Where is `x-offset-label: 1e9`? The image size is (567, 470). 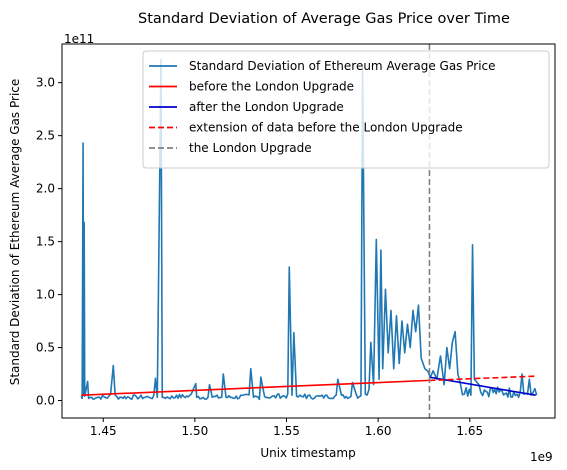
x-offset-label: 1e9 is located at coordinates (541, 457).